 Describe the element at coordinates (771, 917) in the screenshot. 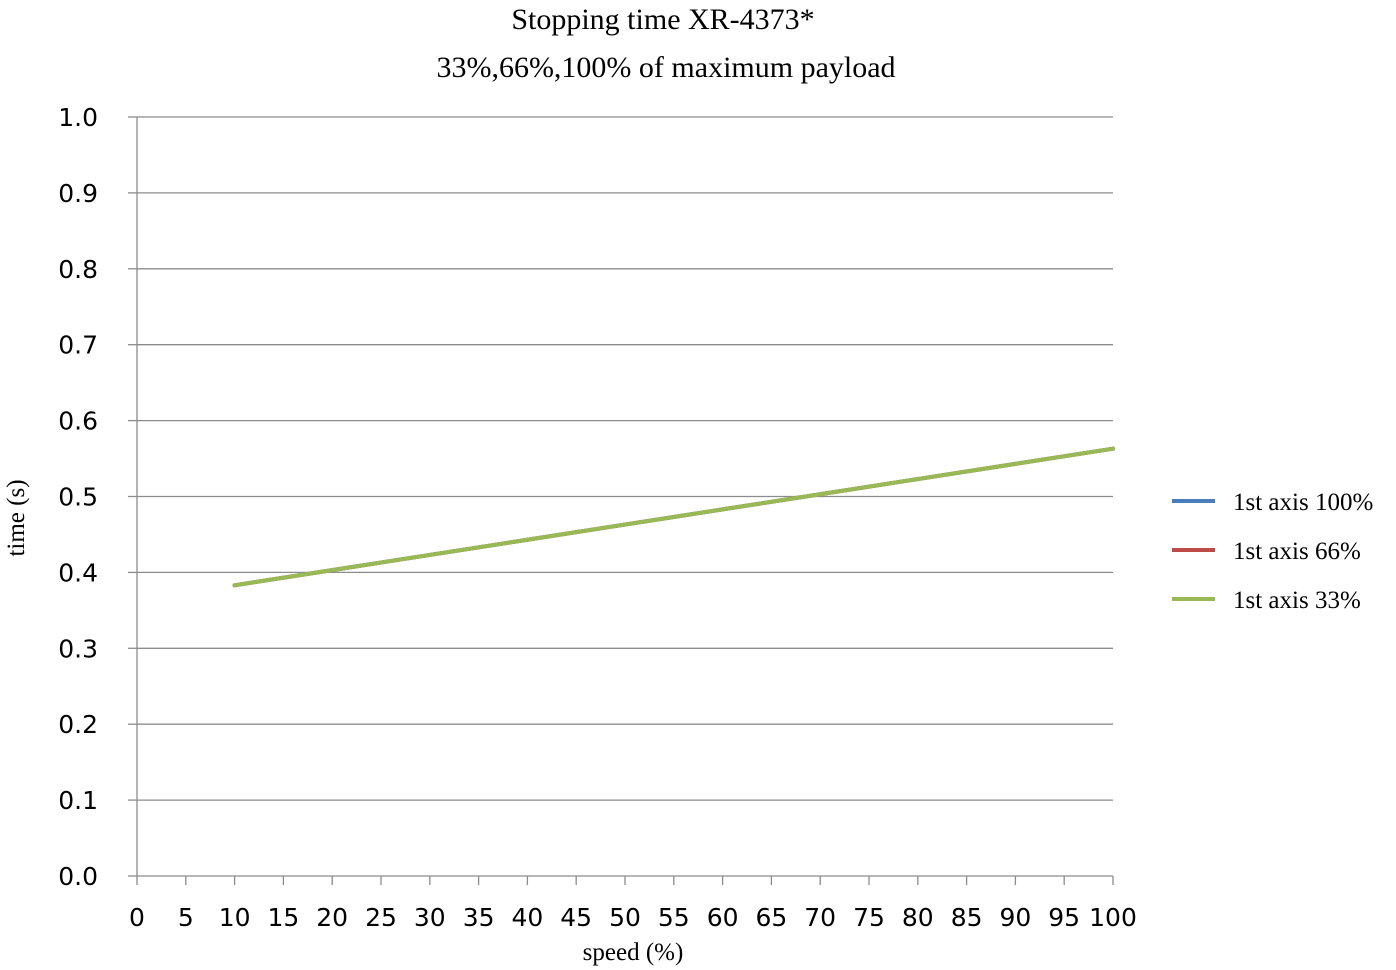

I see `x-tick-label: 65` at that location.